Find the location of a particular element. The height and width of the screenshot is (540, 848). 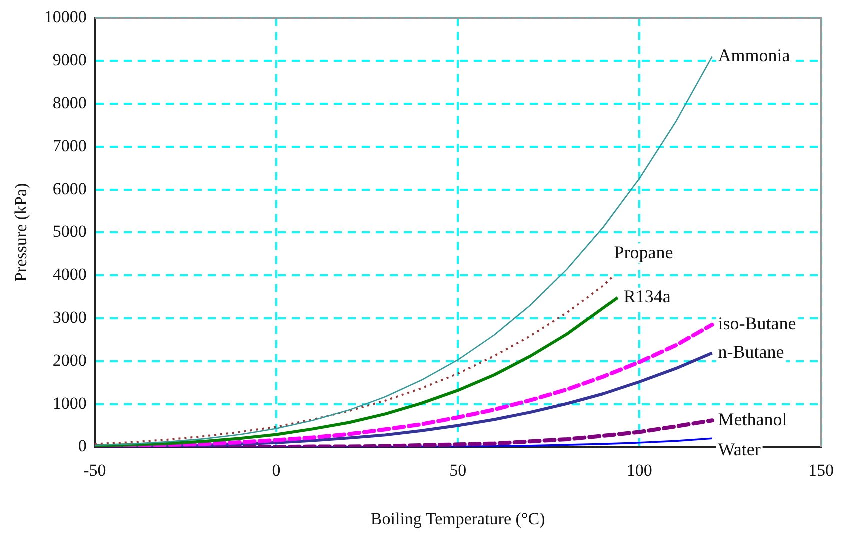

series-label: R134a is located at coordinates (647, 296).